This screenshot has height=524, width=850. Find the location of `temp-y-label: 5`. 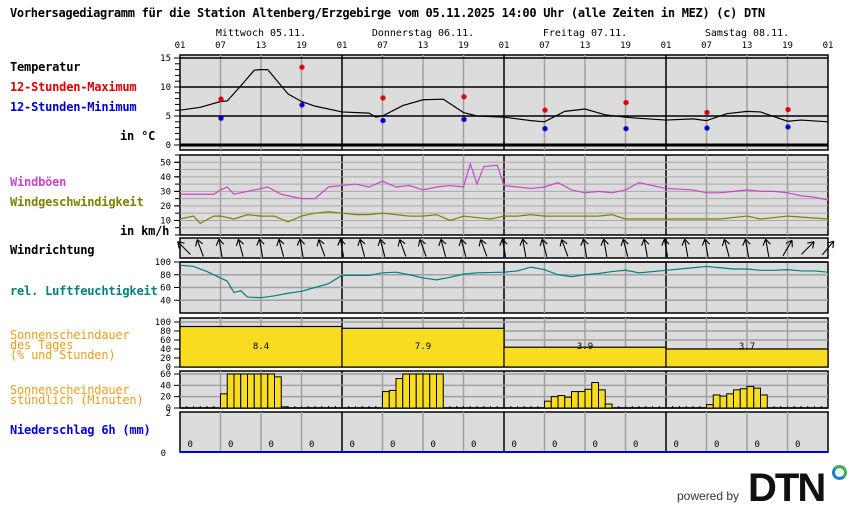

temp-y-label: 5 is located at coordinates (168, 117).